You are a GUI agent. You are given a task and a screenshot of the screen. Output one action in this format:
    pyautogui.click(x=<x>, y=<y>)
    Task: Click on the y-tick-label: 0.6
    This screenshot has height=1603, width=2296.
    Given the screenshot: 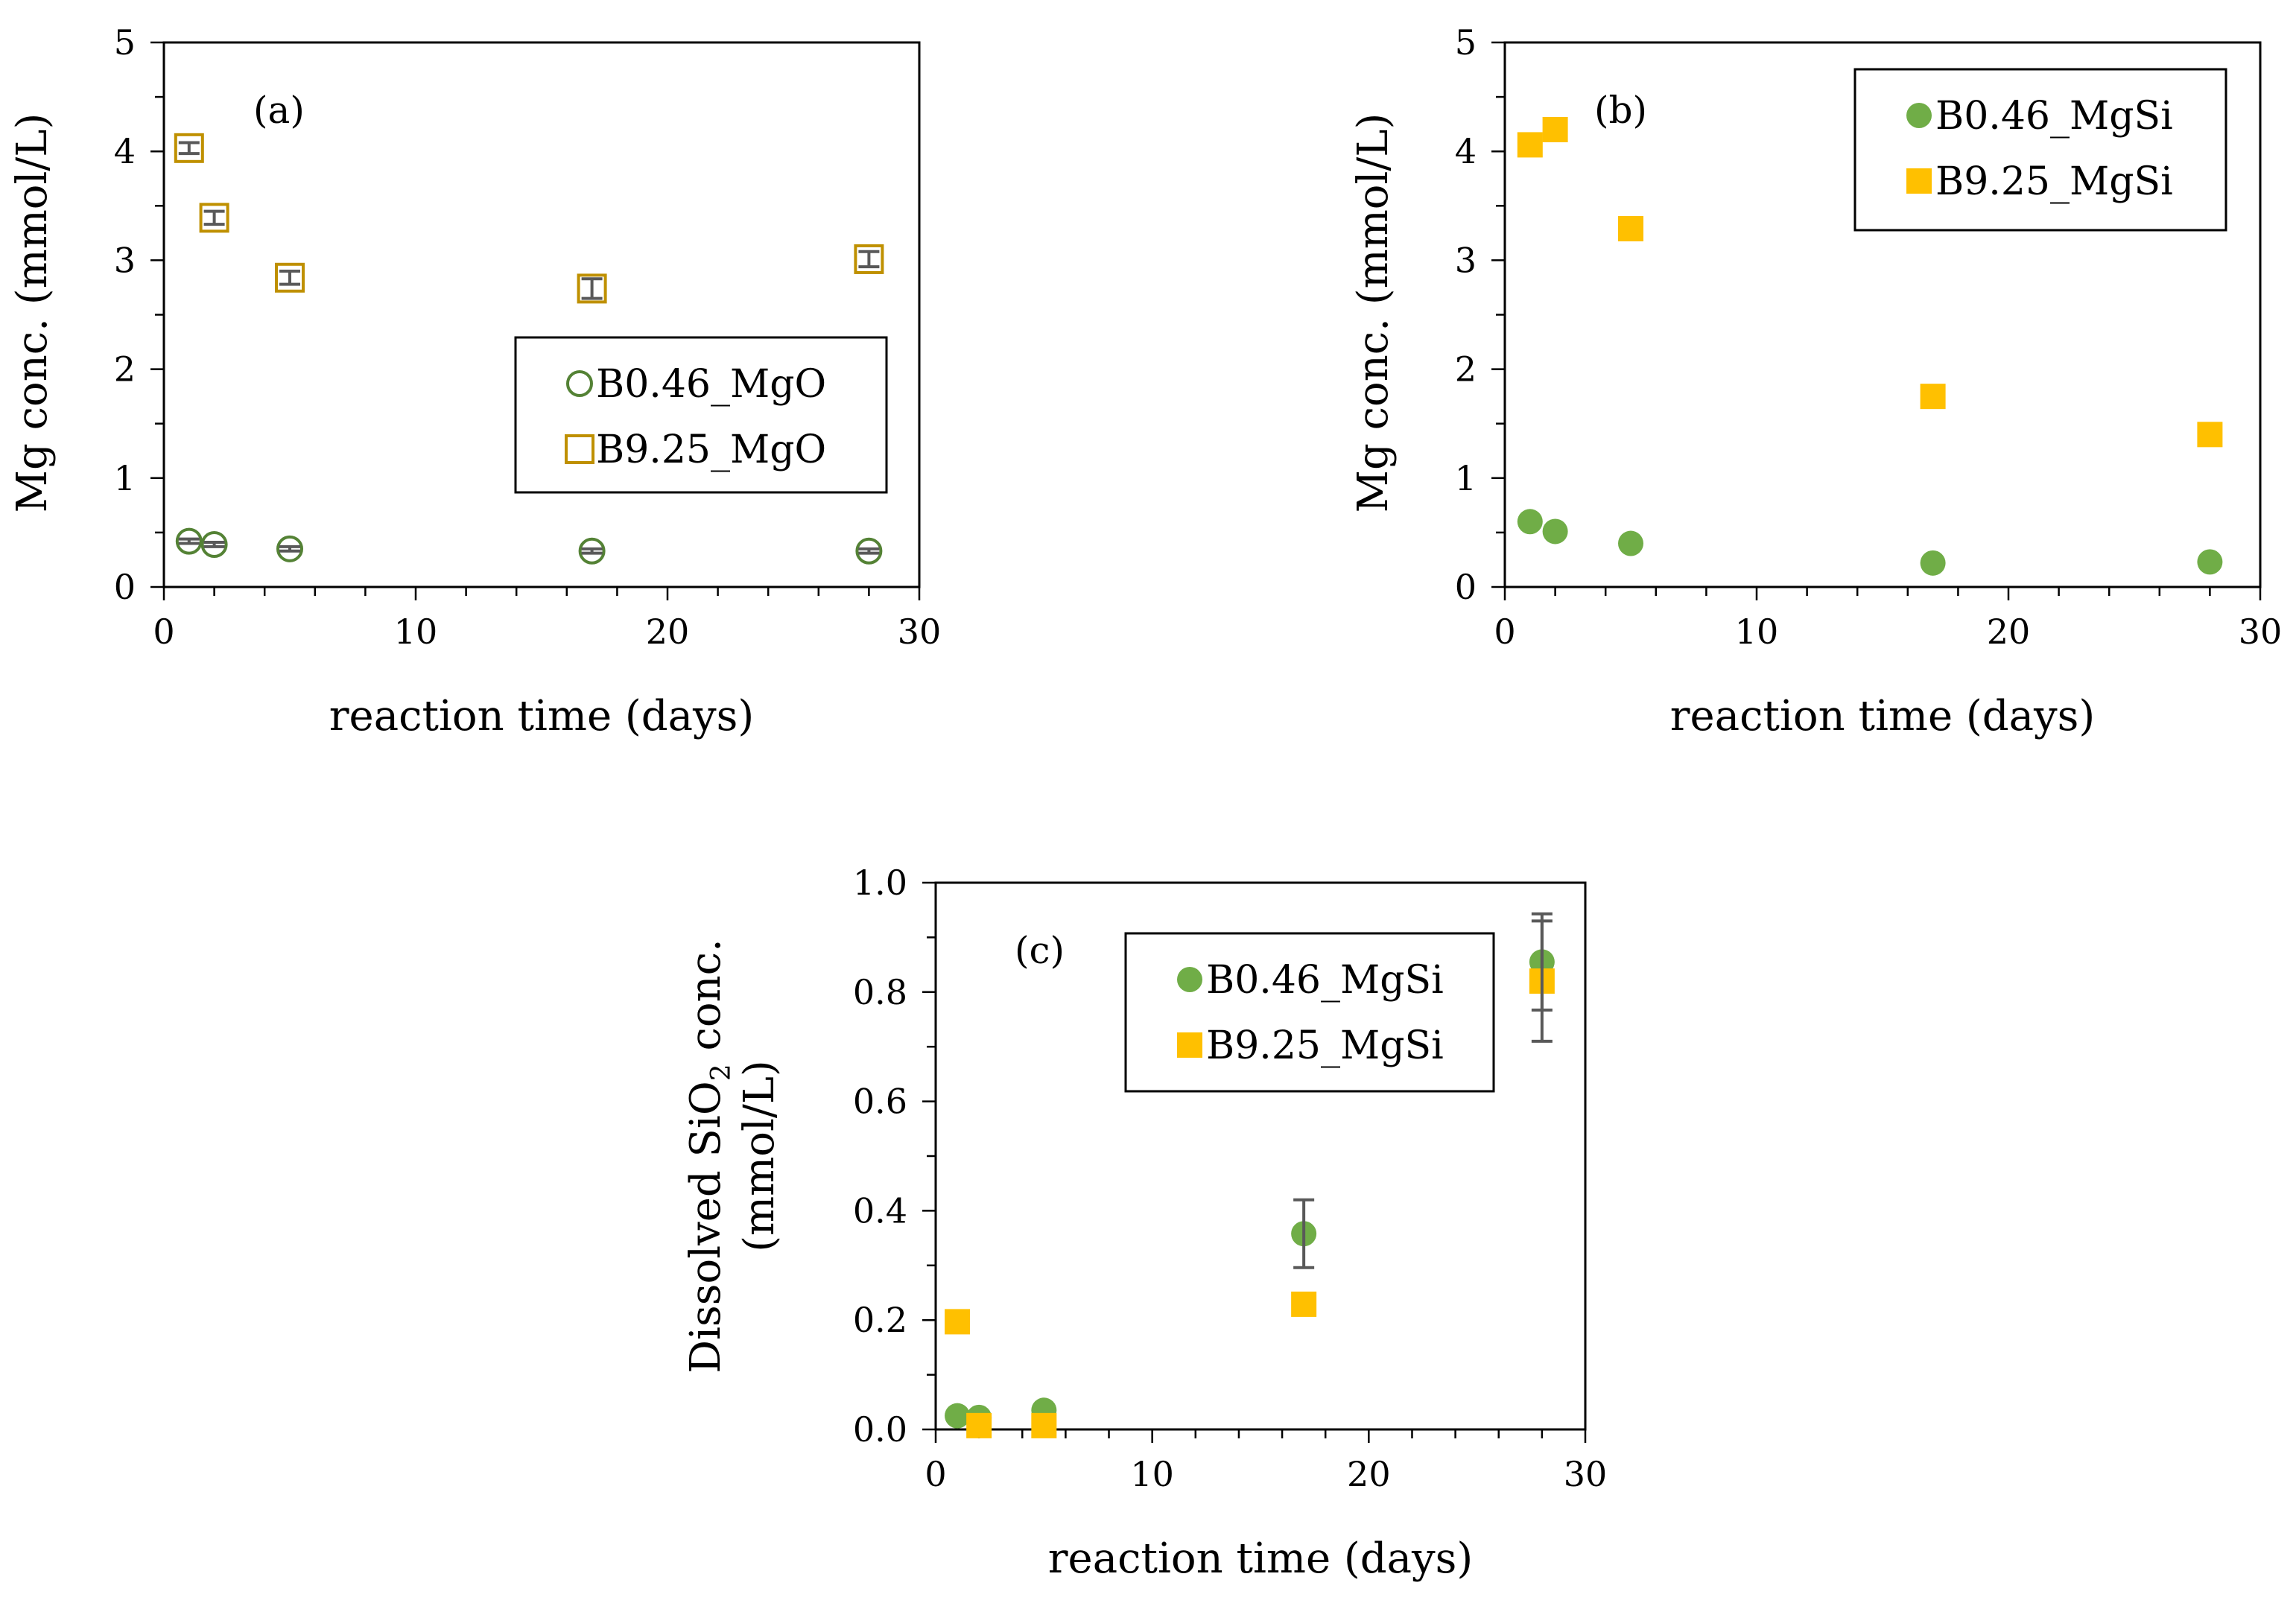 What is the action you would take?
    pyautogui.click(x=880, y=1102)
    